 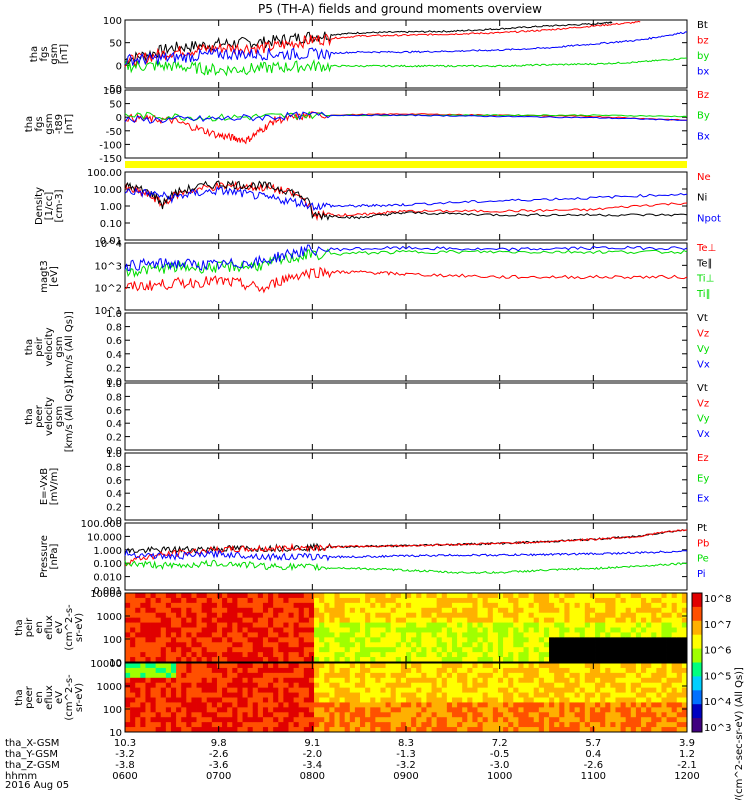 What do you see at coordinates (703, 365) in the screenshot?
I see `legend-entry: Vx` at bounding box center [703, 365].